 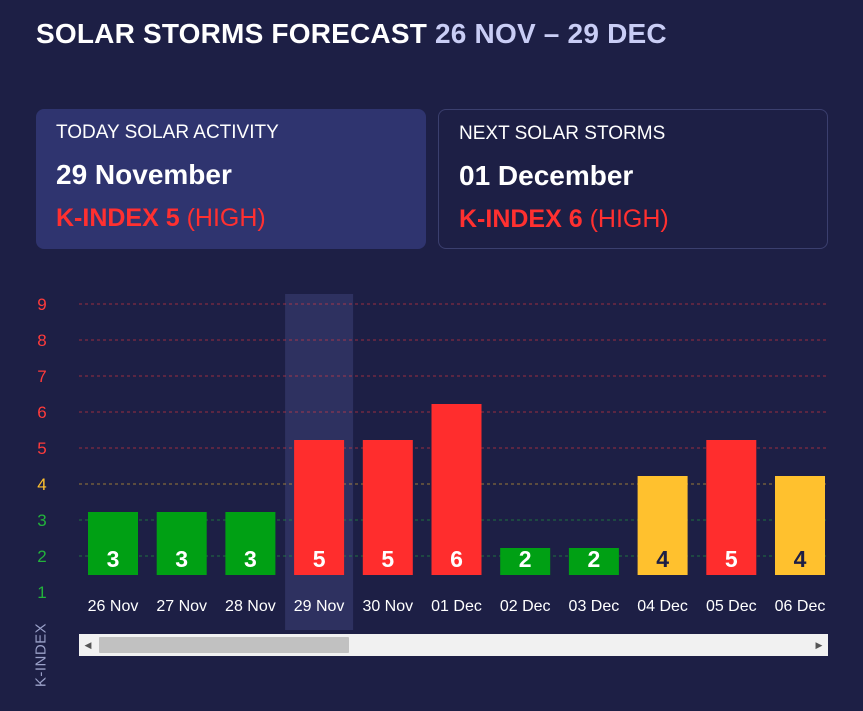 I want to click on bar-value-label: 6, so click(x=456, y=559).